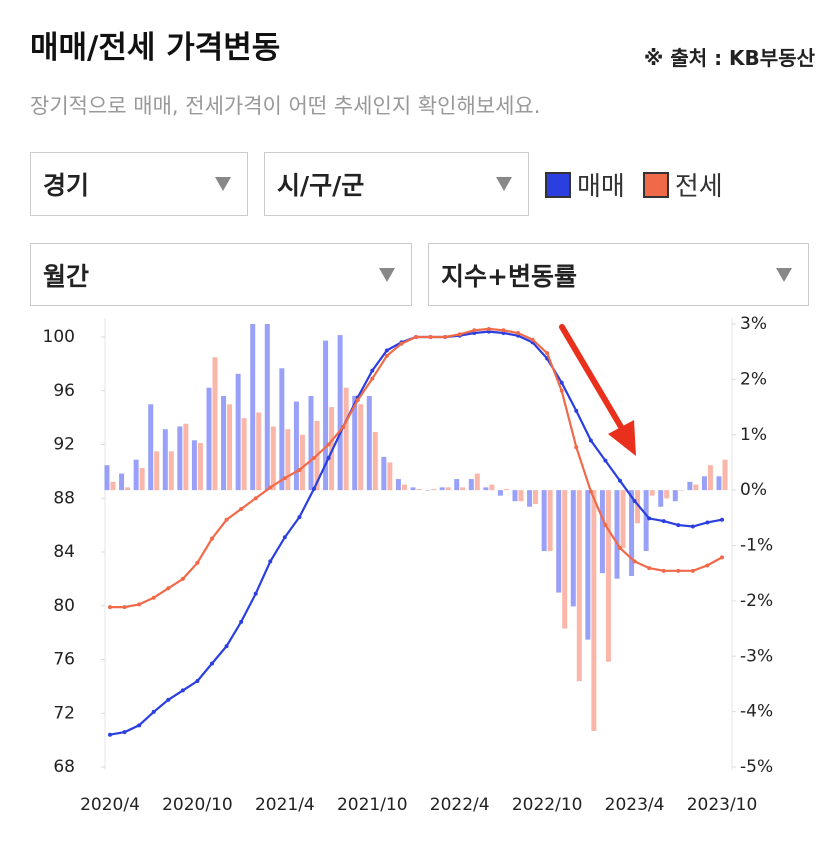 The image size is (827, 850). Describe the element at coordinates (321, 185) in the screenshot. I see `dropdown-text: 시/구/군` at that location.